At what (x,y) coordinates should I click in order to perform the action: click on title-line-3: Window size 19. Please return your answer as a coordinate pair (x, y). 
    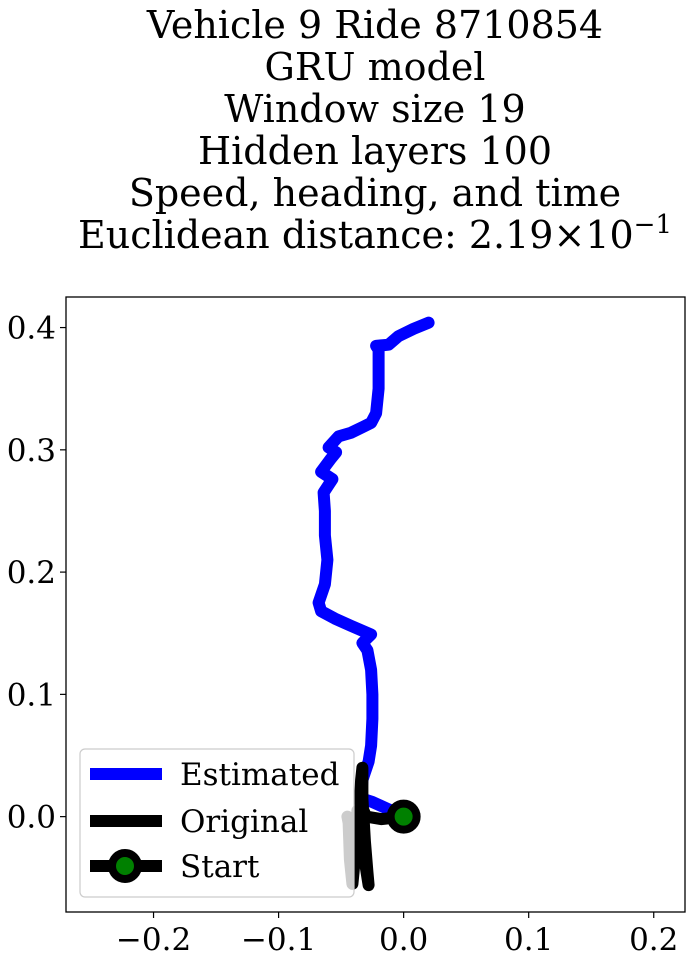
    Looking at the image, I should click on (374, 109).